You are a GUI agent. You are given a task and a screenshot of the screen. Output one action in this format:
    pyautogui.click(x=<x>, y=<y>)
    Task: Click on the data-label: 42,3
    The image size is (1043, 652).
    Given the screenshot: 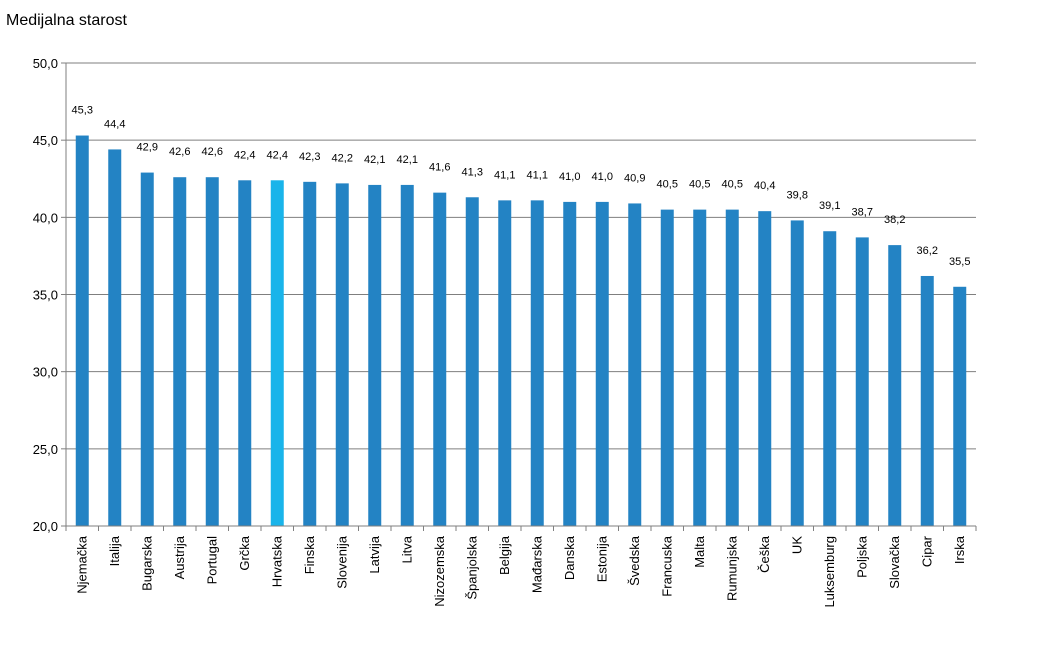 What is the action you would take?
    pyautogui.click(x=309, y=157)
    